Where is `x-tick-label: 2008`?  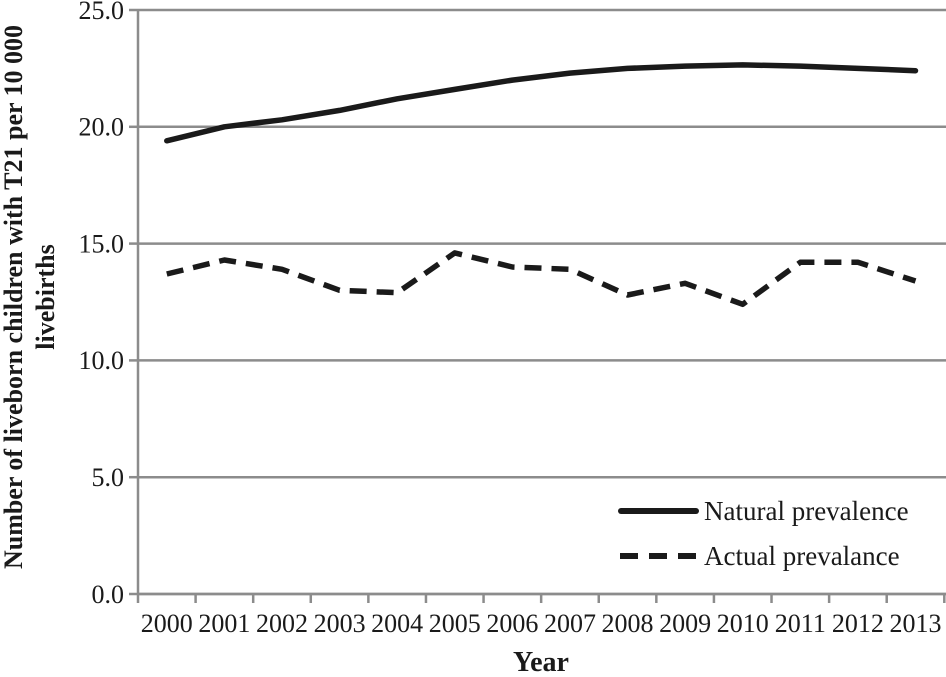 x-tick-label: 2008 is located at coordinates (628, 623).